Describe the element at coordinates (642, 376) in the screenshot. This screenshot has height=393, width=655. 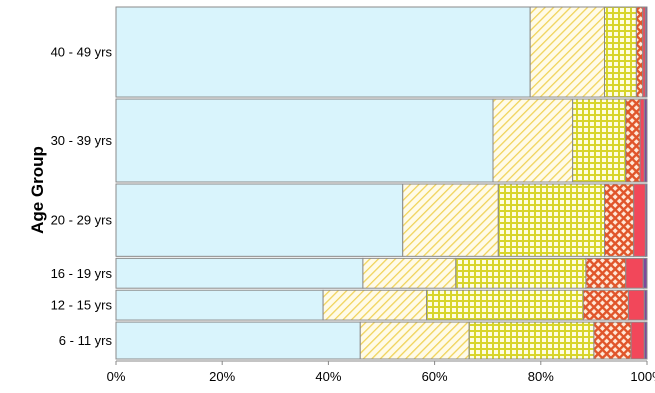
I see `x-tick-label: 100%` at that location.